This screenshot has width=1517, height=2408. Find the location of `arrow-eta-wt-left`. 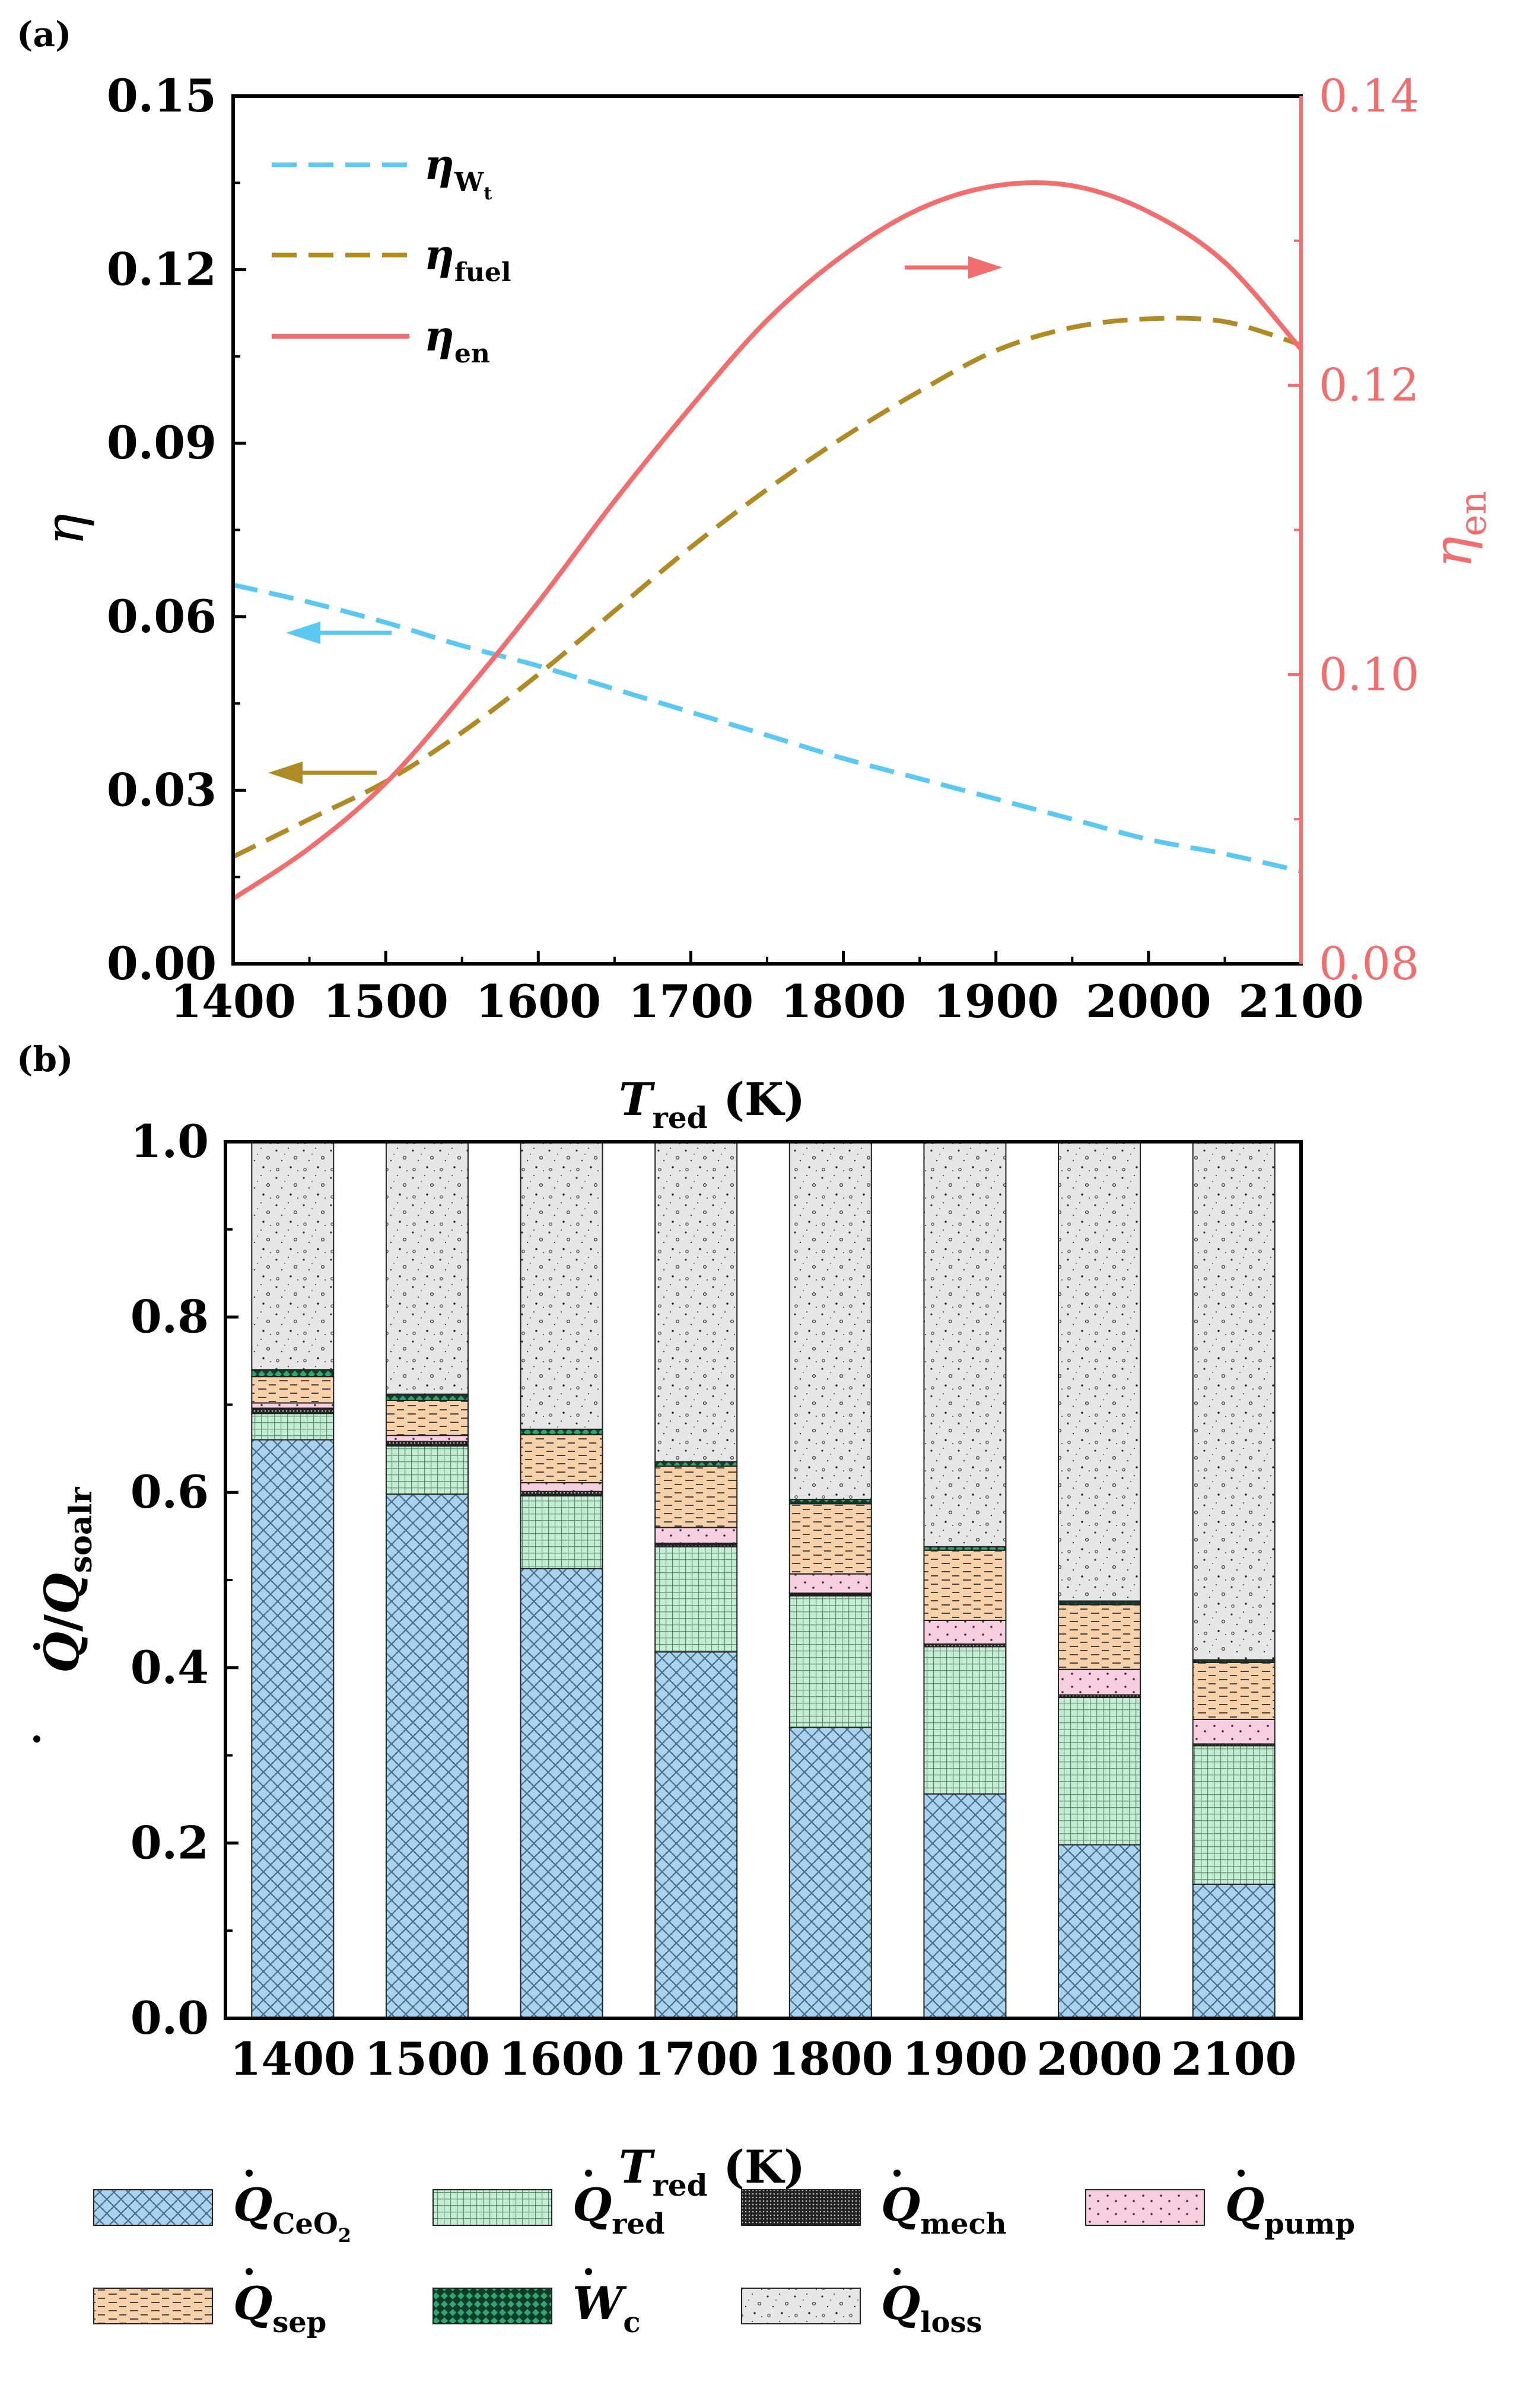

arrow-eta-wt-left is located at coordinates (339, 633).